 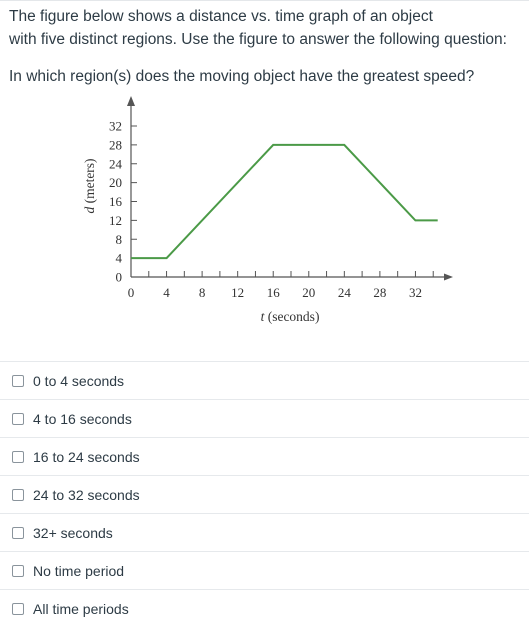 I want to click on answer-label: All time periods, so click(x=81, y=608).